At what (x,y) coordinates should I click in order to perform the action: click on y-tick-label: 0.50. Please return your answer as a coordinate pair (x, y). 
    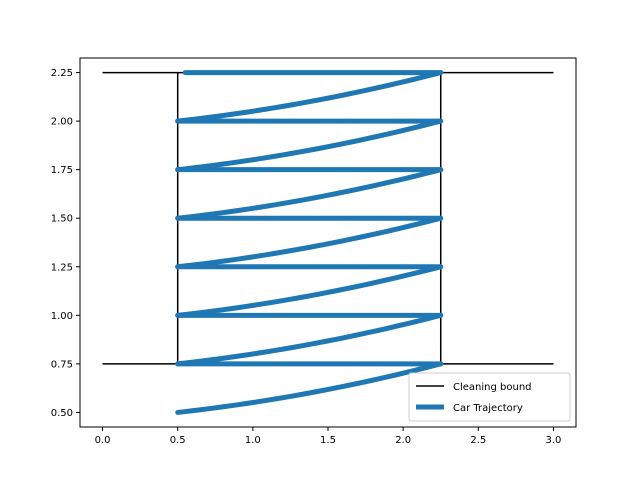
    Looking at the image, I should click on (62, 413).